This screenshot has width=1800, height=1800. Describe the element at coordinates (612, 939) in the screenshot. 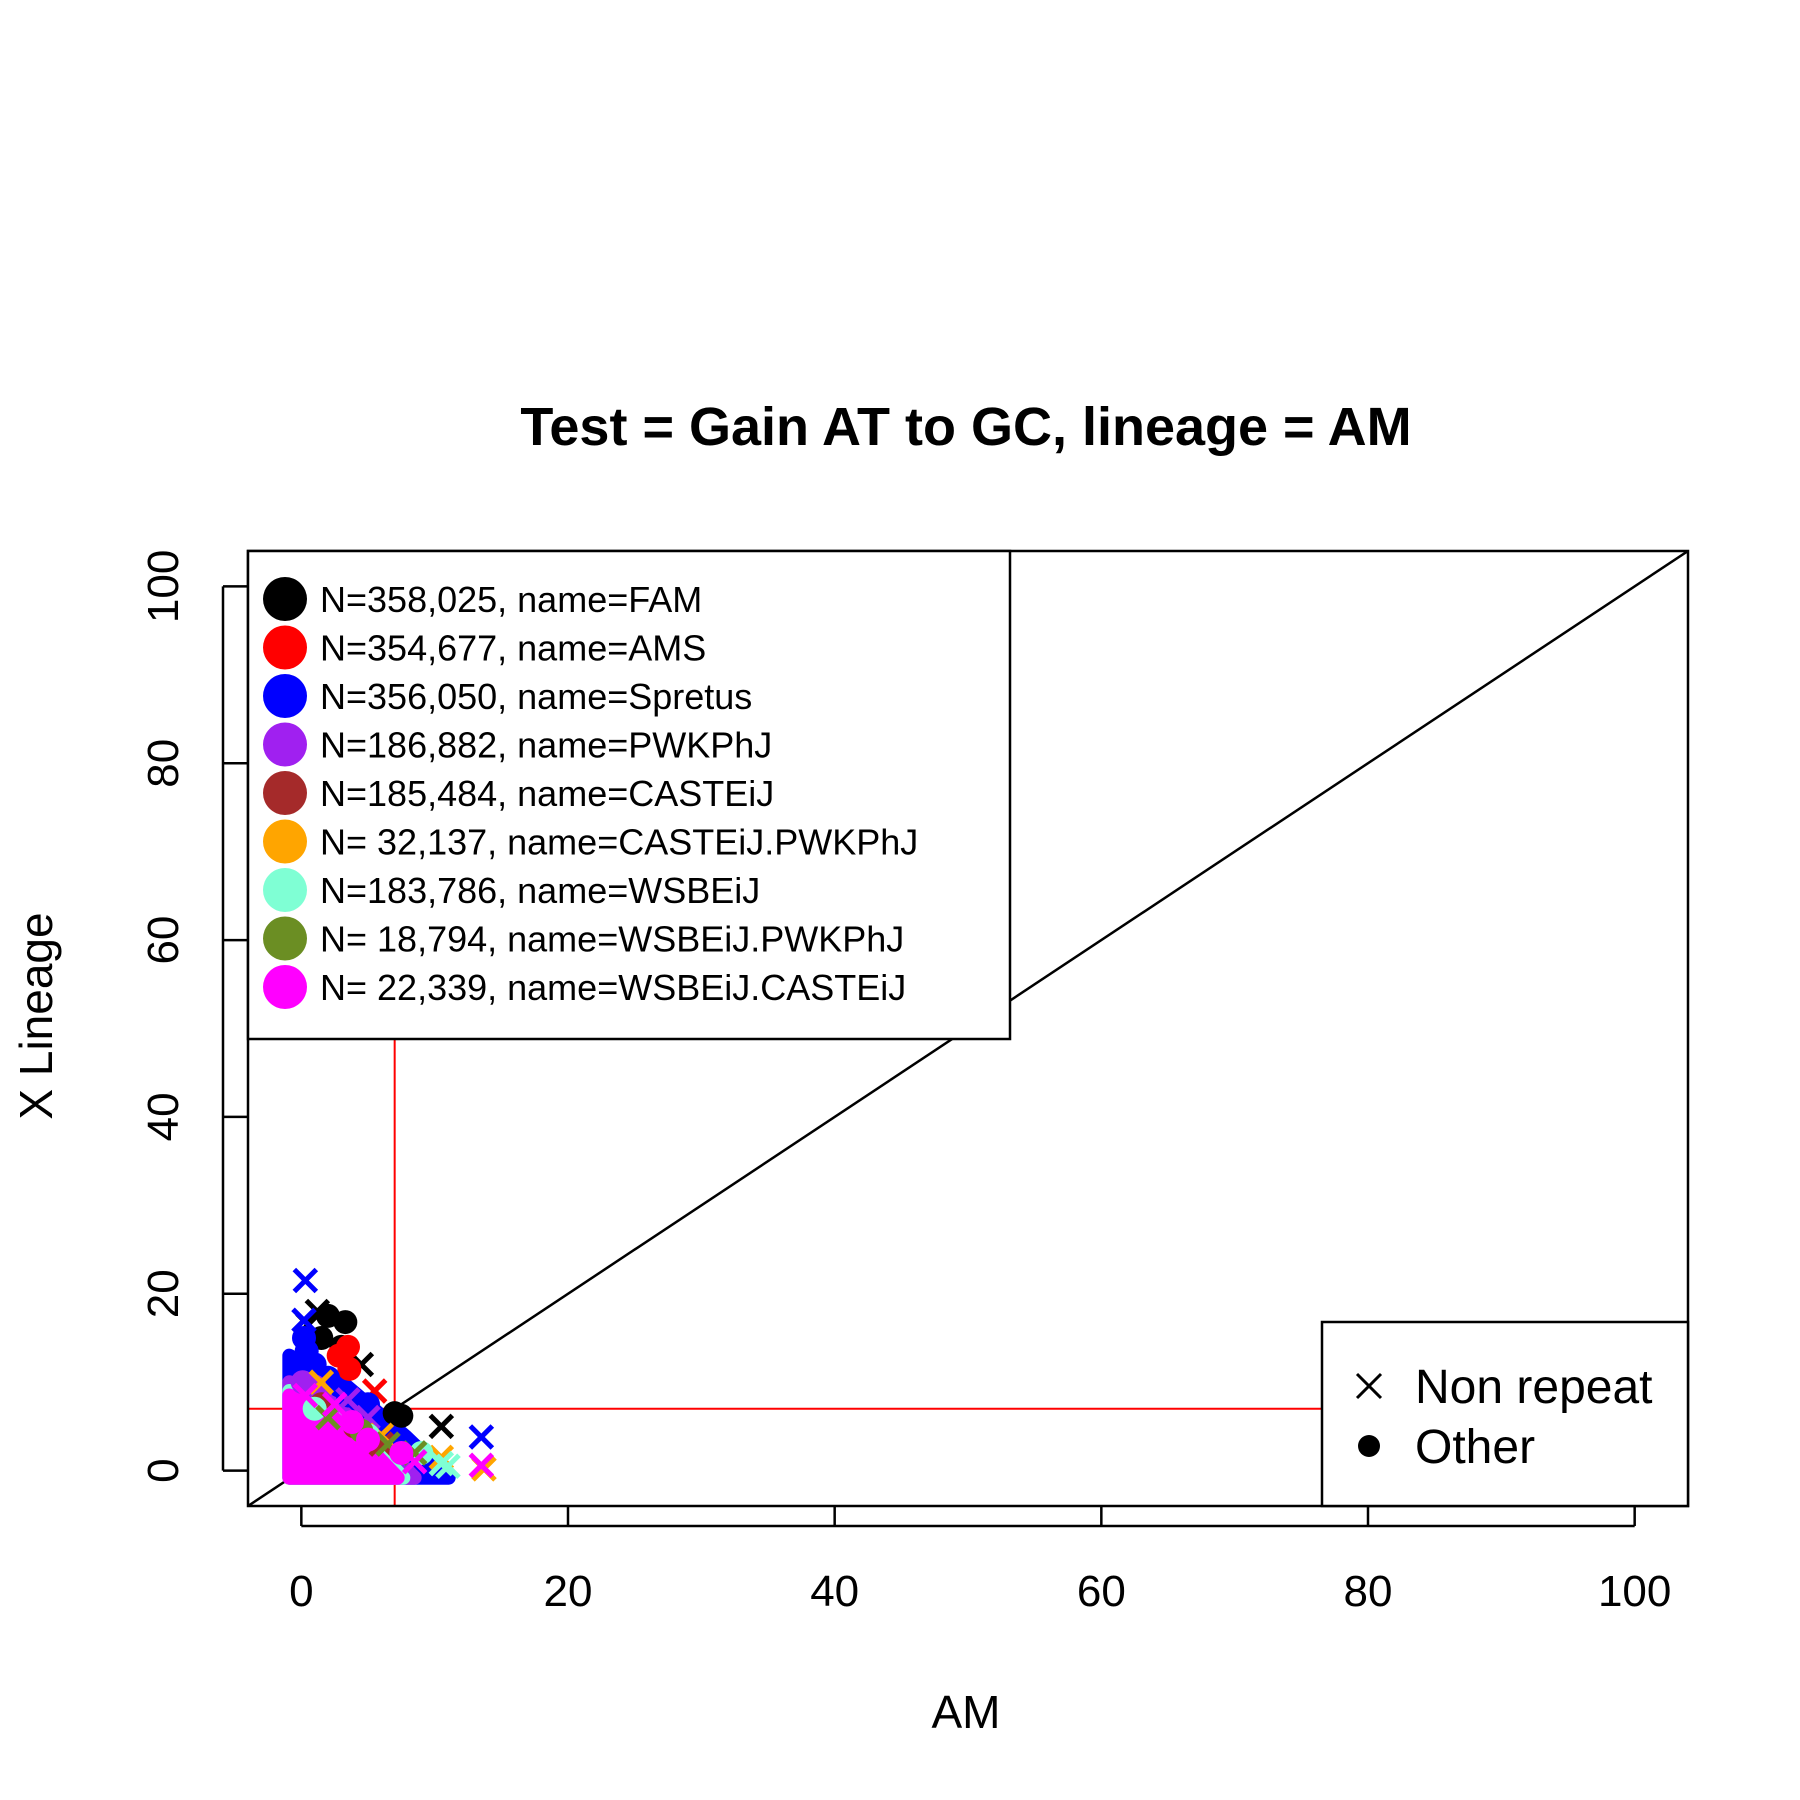

I see `legend-label: N= 18,794, name=WSBEiJ.PWKPhJ` at that location.